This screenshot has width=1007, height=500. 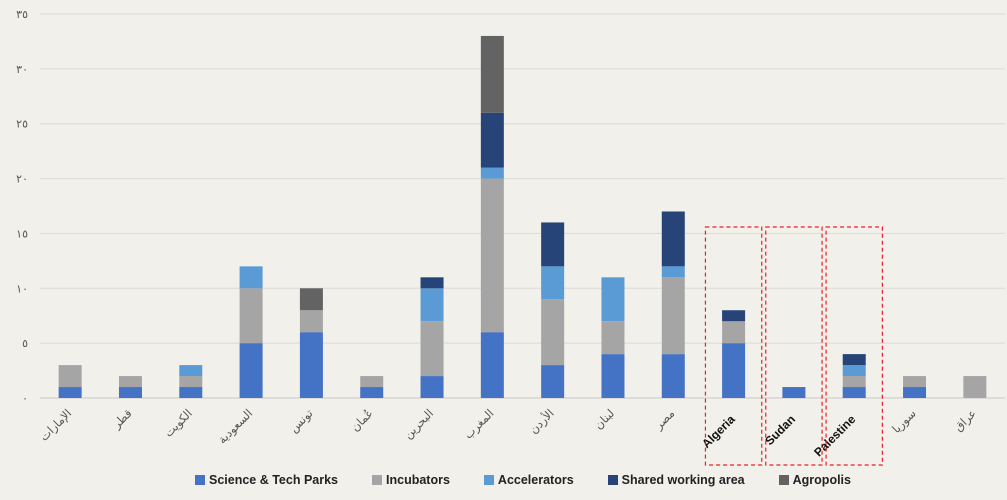 What do you see at coordinates (418, 480) in the screenshot?
I see `legend-label: Incubators` at bounding box center [418, 480].